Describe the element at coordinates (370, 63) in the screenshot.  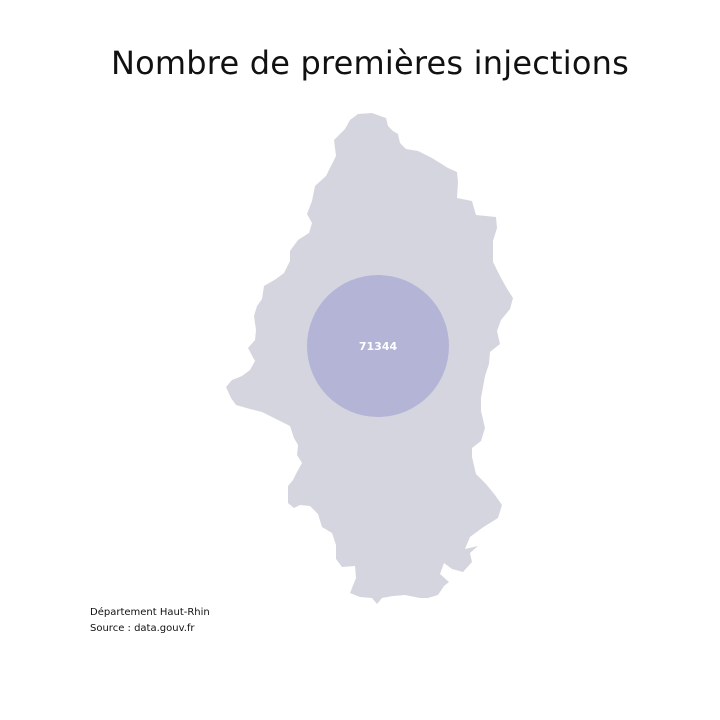
I see `map-title: Nombre de premières injections` at that location.